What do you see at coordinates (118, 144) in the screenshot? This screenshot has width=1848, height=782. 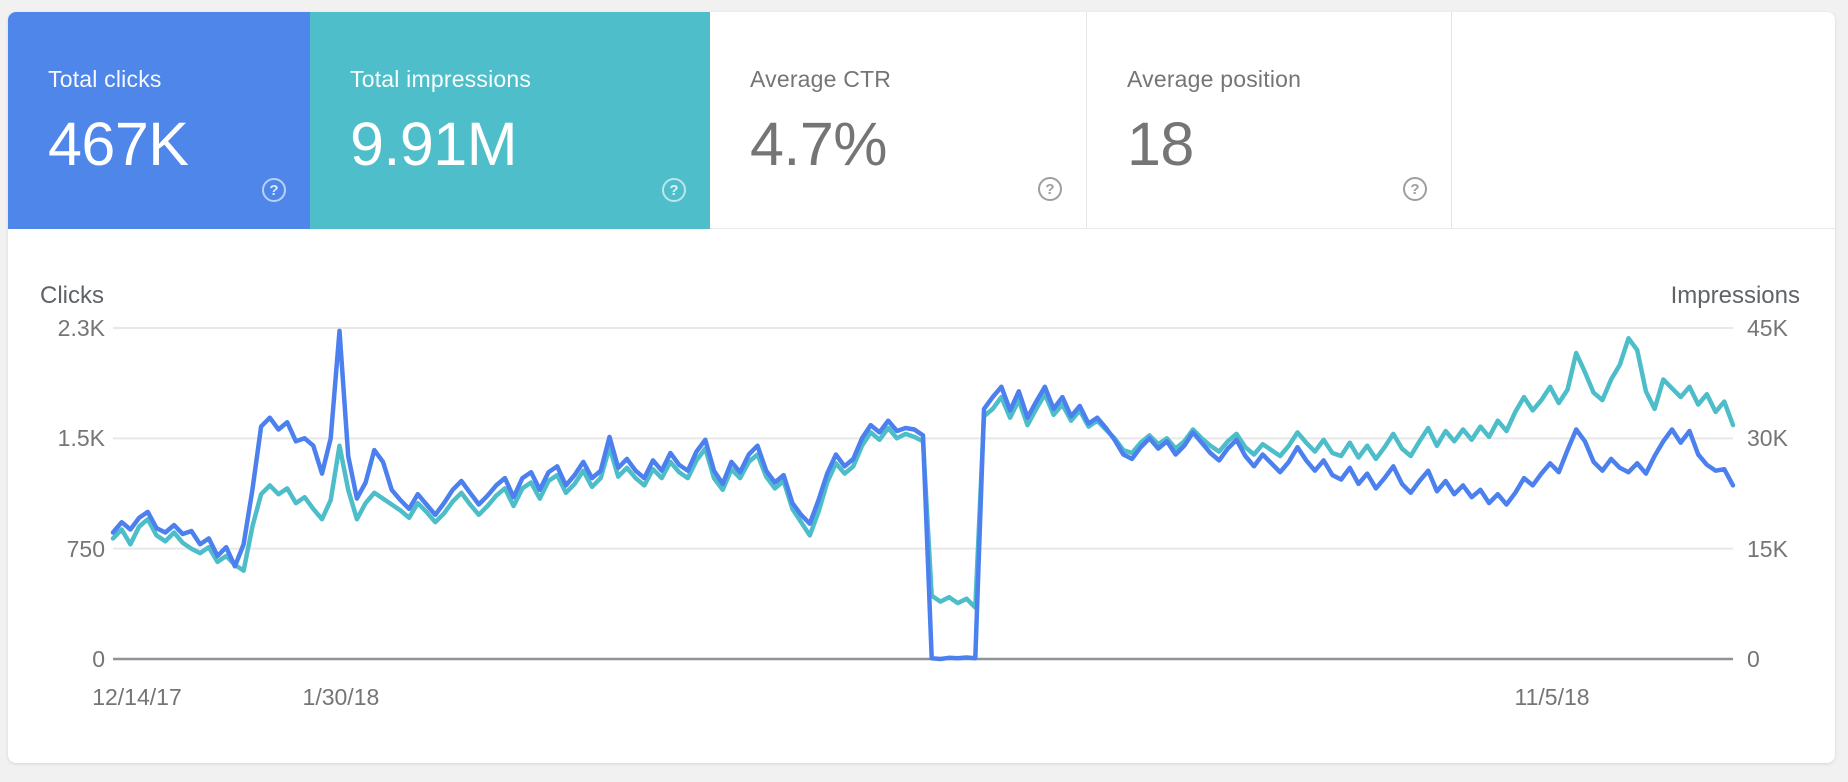 I see `tile-value: 467K` at bounding box center [118, 144].